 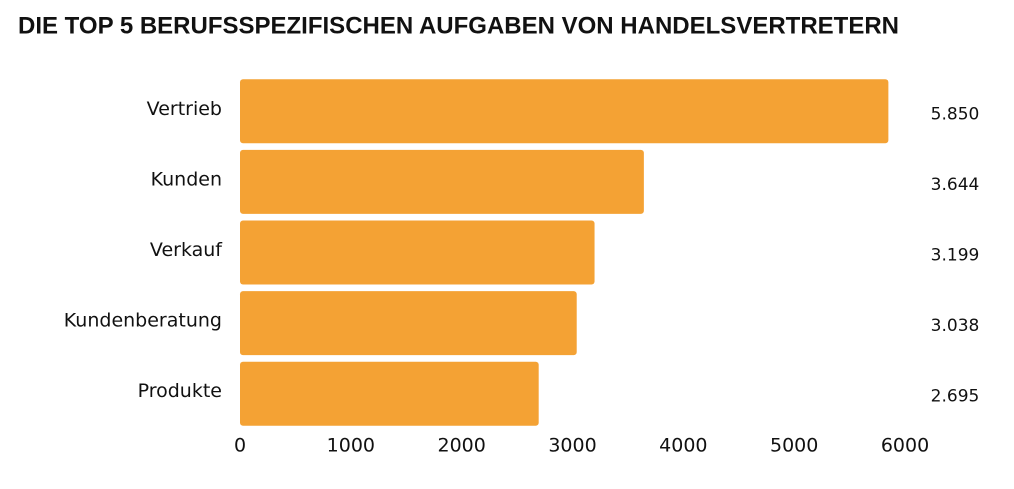 What do you see at coordinates (955, 114) in the screenshot?
I see `value-label: 5.850` at bounding box center [955, 114].